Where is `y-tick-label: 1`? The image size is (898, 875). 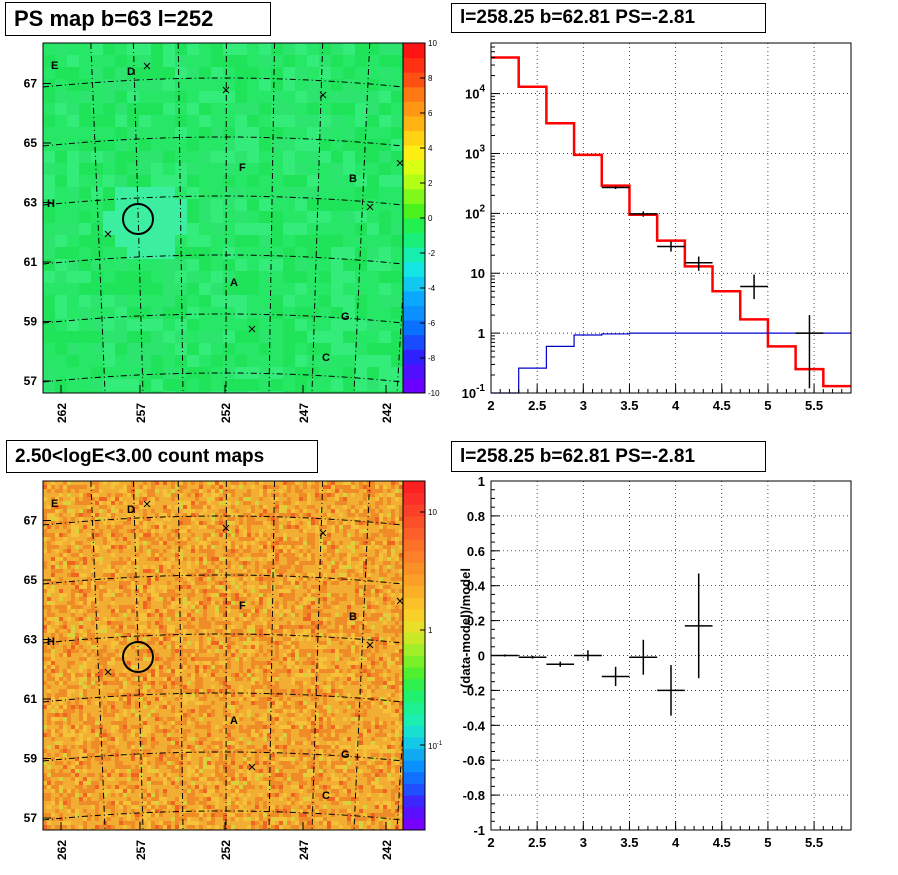 y-tick-label: 1 is located at coordinates (481, 333).